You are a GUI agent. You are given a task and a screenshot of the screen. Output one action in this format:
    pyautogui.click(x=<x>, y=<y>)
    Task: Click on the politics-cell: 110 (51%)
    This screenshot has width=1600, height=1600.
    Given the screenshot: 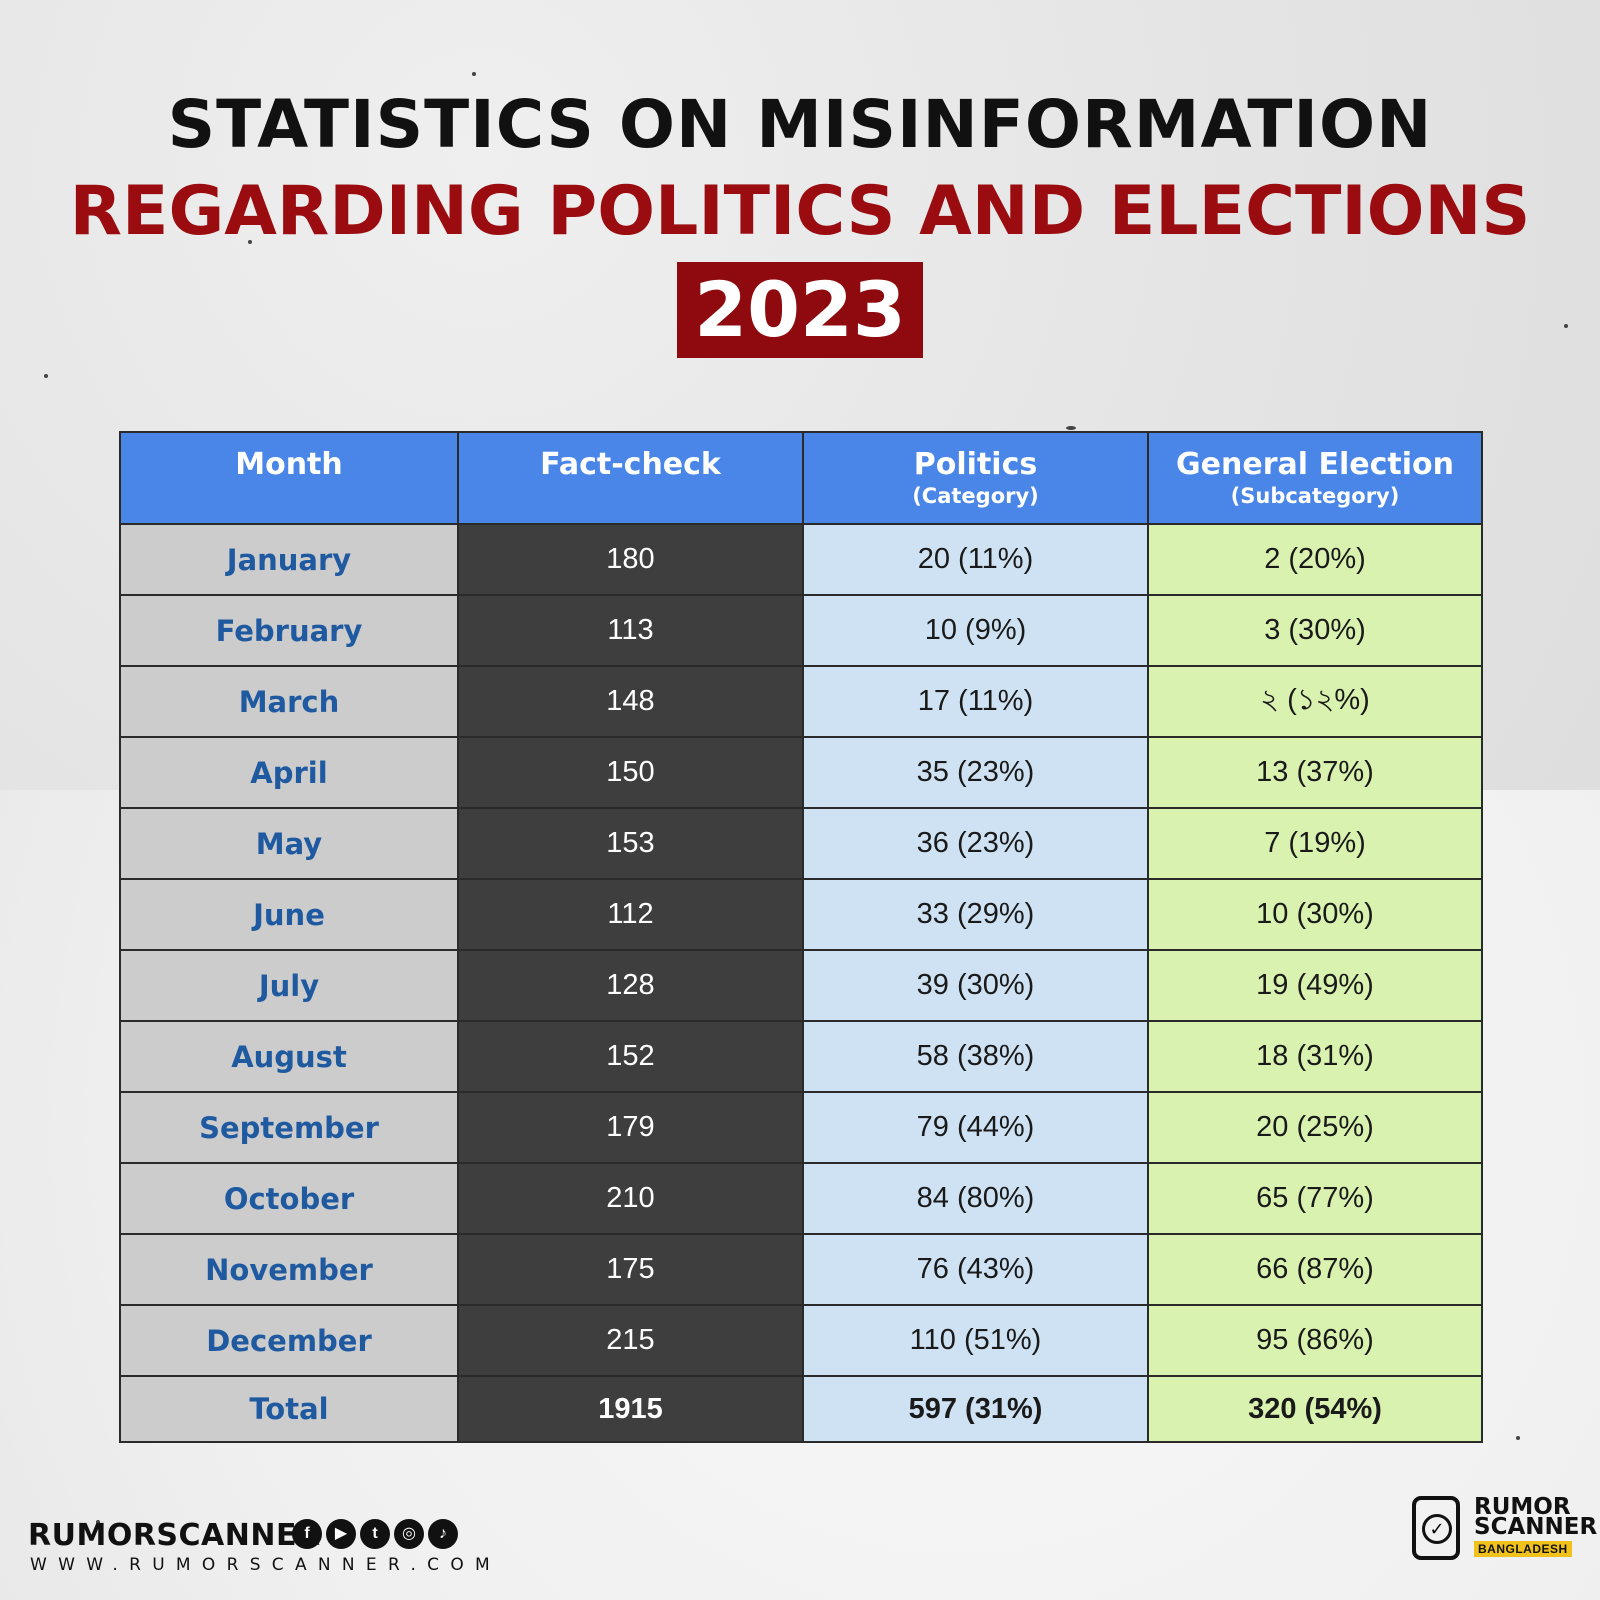 What is the action you would take?
    pyautogui.click(x=975, y=1340)
    